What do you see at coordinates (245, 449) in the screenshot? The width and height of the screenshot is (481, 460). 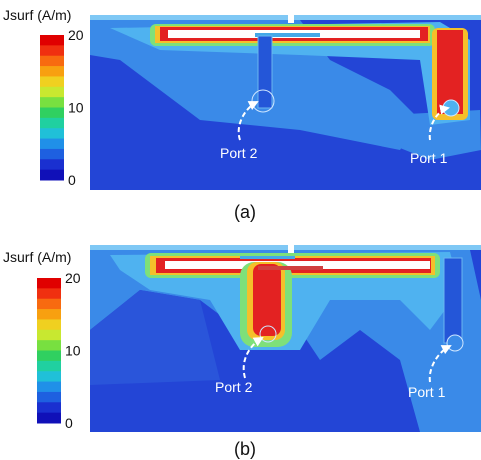 I see `caption: (b)` at bounding box center [245, 449].